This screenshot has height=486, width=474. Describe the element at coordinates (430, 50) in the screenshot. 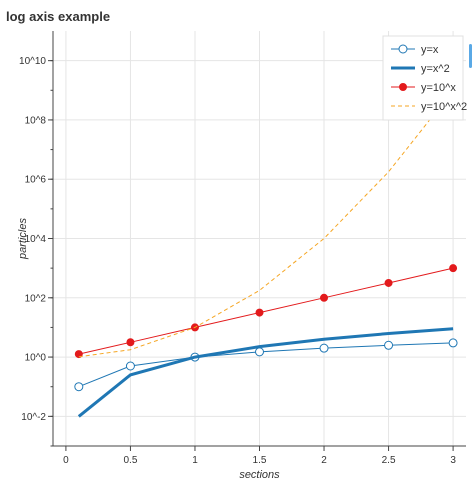

I see `legend-label: y=x` at that location.